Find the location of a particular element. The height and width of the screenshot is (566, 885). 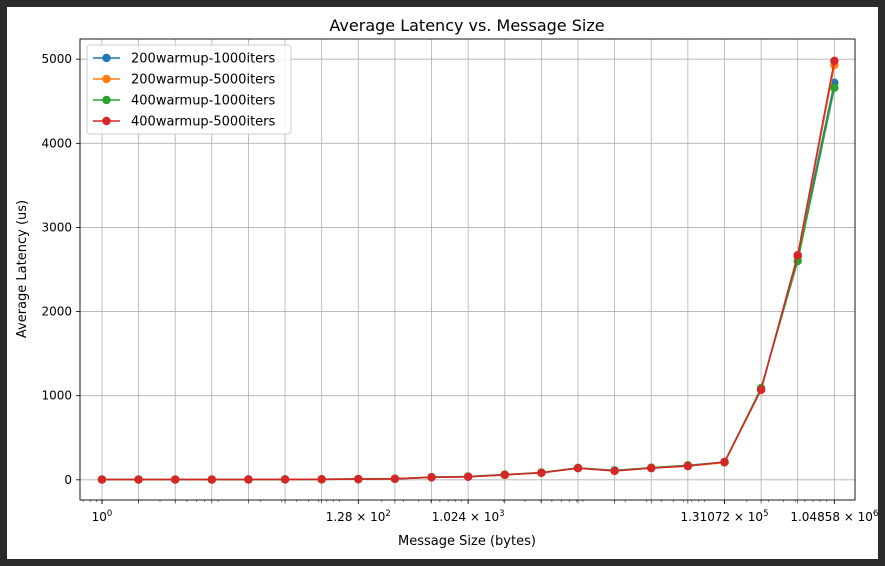

legend-label: 200warmup-5000iters is located at coordinates (203, 80).